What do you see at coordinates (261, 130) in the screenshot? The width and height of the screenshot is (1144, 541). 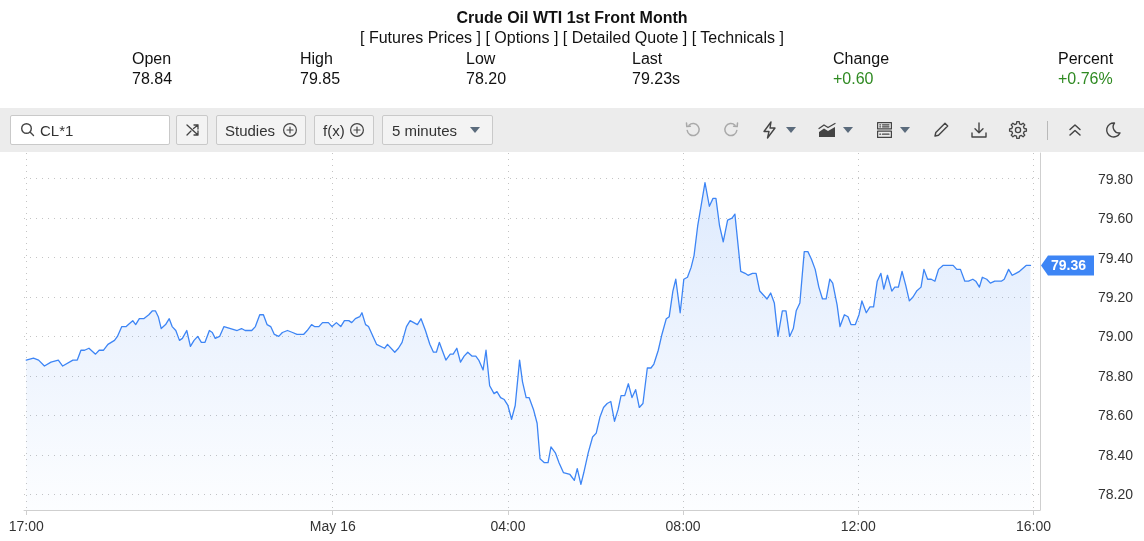 I see `studies-button: Studies` at bounding box center [261, 130].